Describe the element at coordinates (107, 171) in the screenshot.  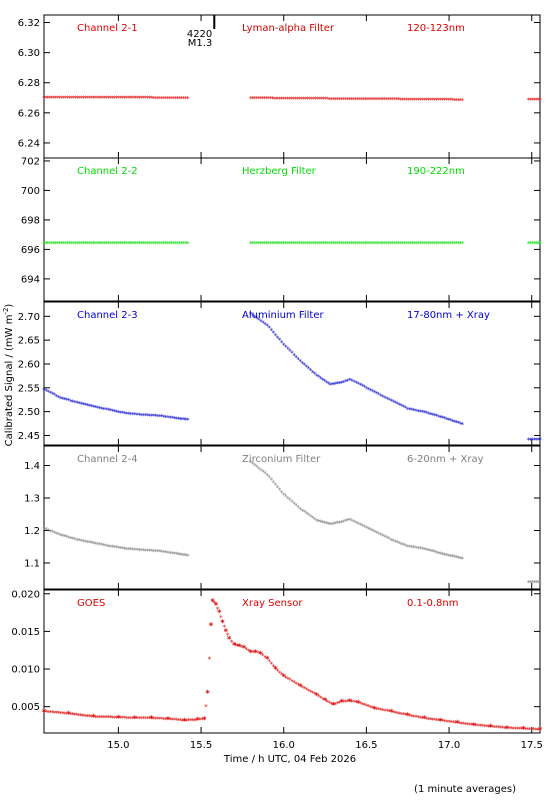
I see `panel-channel-label: Channel 2-2` at that location.